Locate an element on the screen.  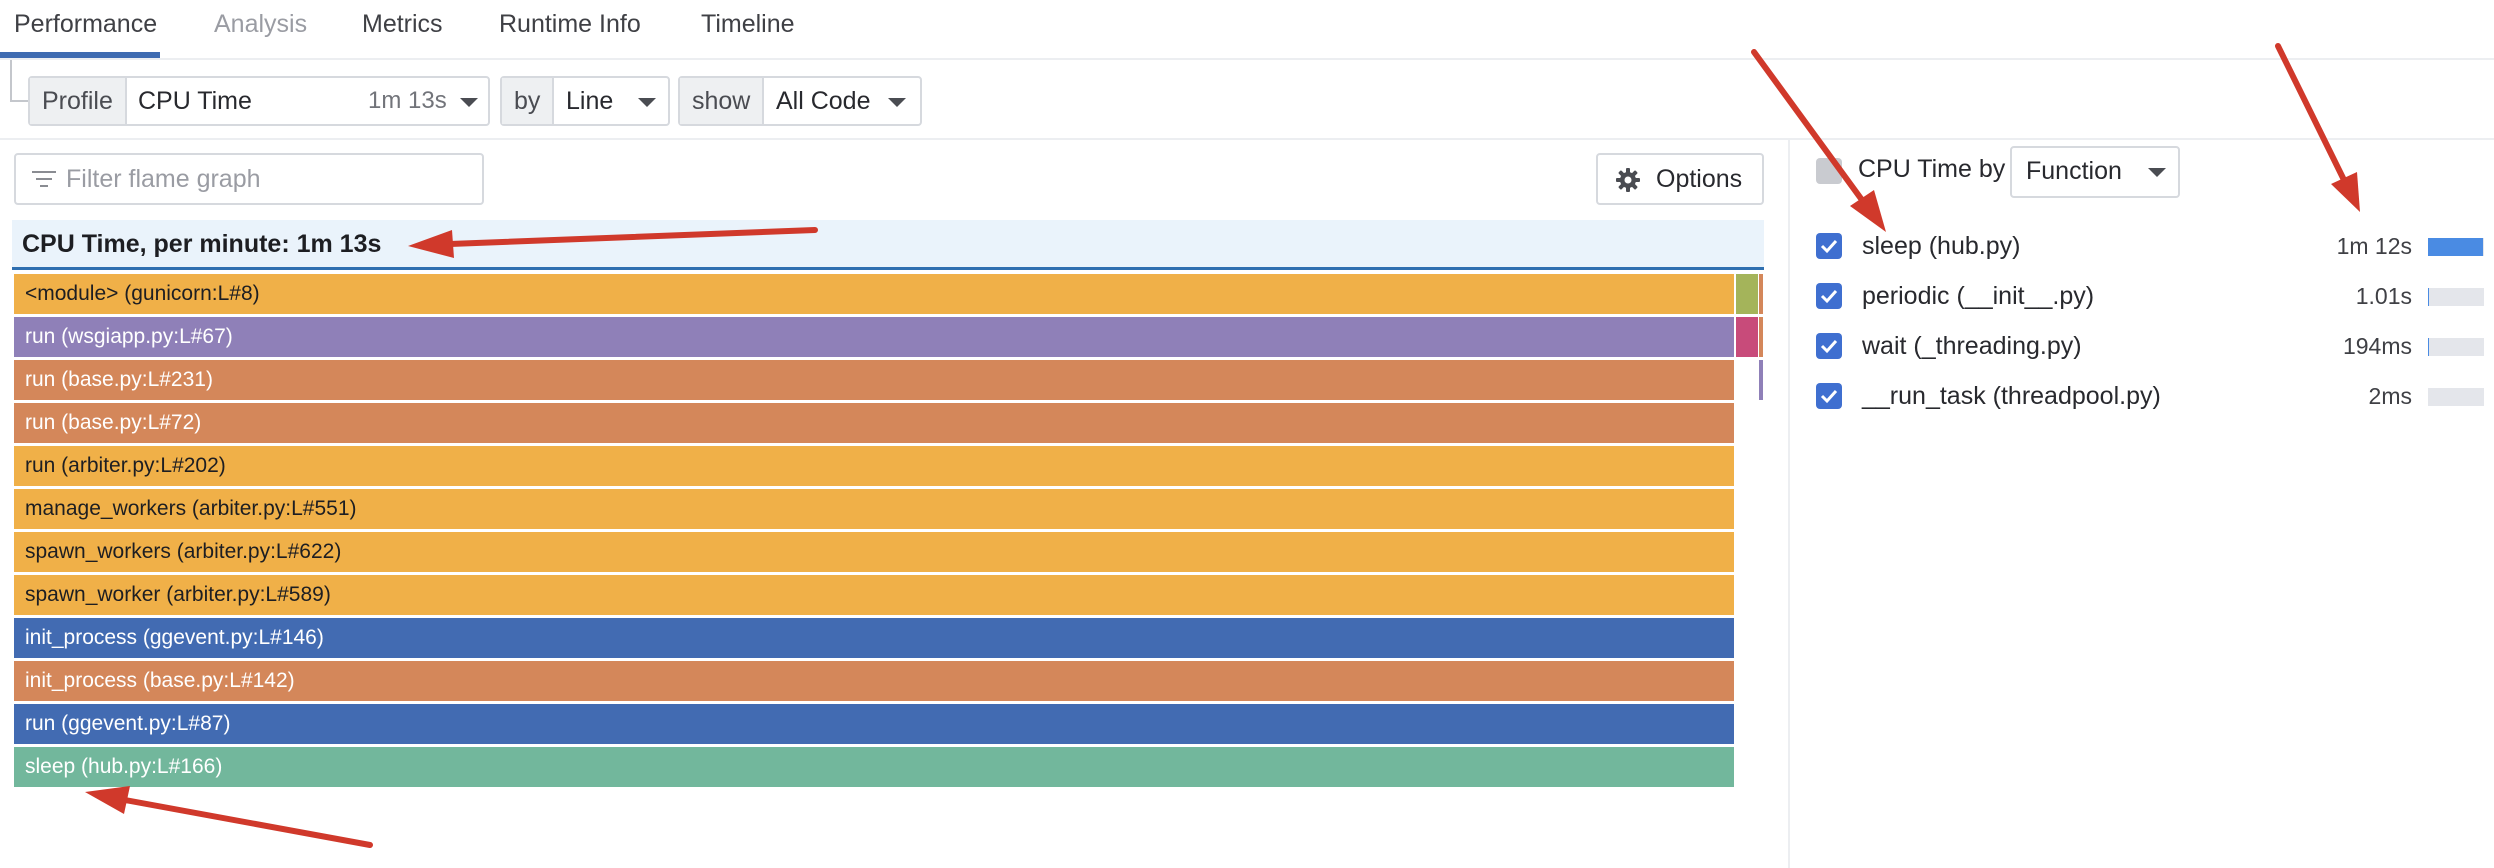
flame-frame: run (base.py:L#231) is located at coordinates (874, 380).